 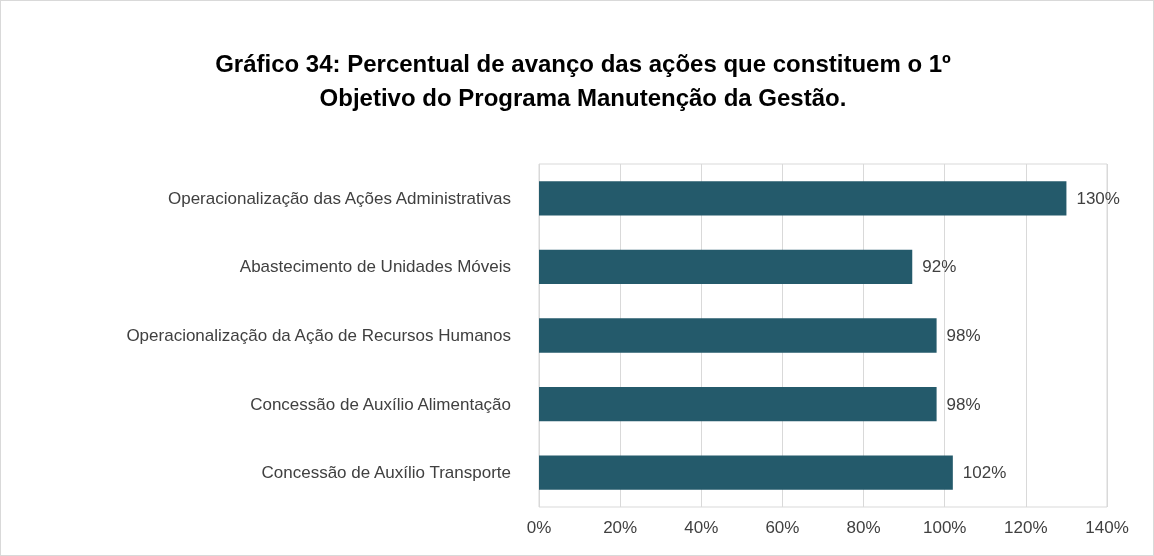 I want to click on y-tick-label: Concessão de Auxílio Transporte, so click(x=386, y=473).